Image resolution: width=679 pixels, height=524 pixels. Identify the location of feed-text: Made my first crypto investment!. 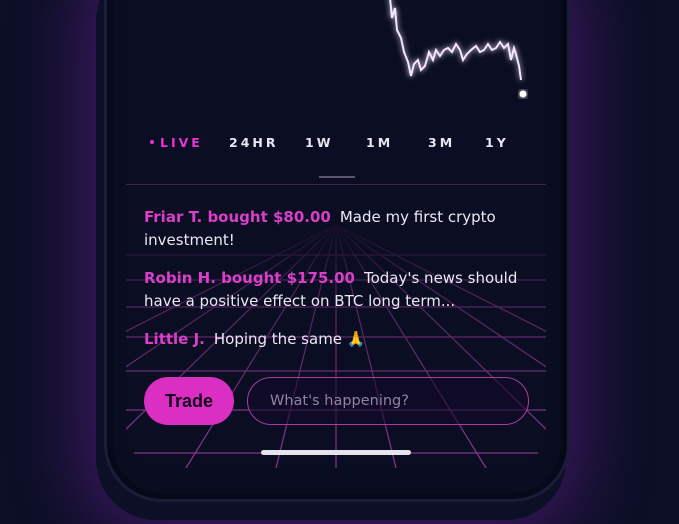
(320, 228).